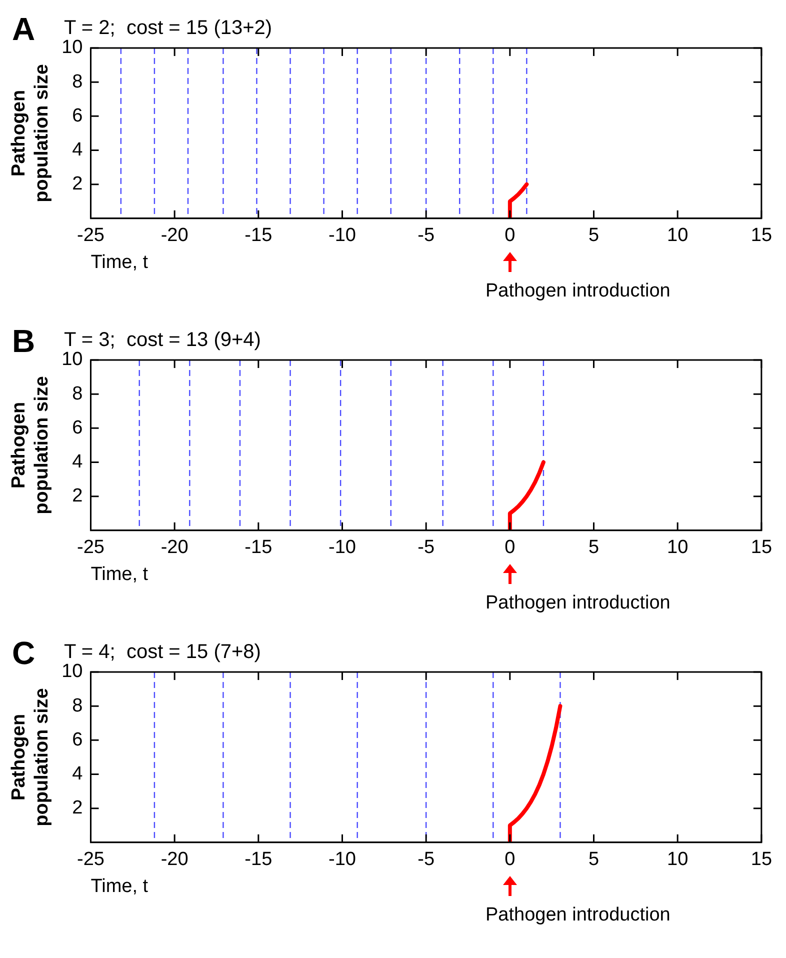  I want to click on chart-title: T = 2; cost = 15 (13+2), so click(168, 28).